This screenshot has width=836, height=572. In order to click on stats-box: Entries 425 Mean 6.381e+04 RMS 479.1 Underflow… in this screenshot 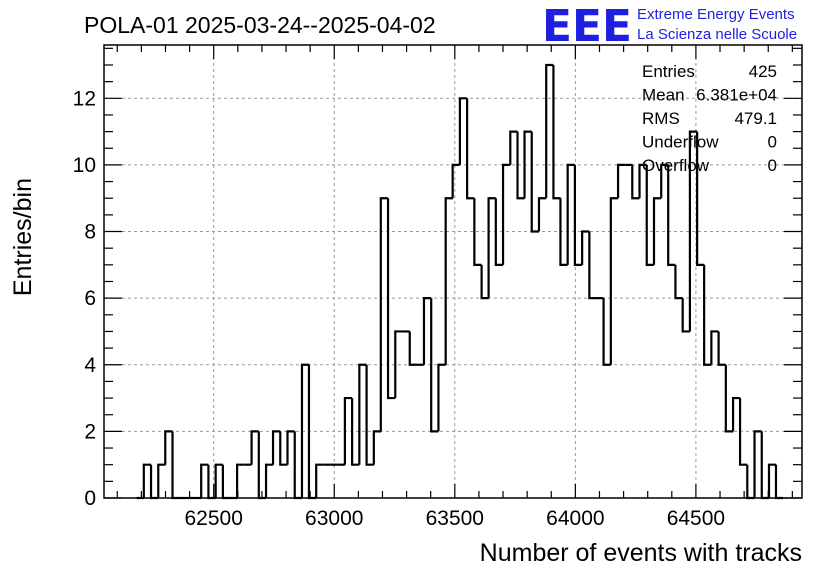, I will do `click(709, 118)`.